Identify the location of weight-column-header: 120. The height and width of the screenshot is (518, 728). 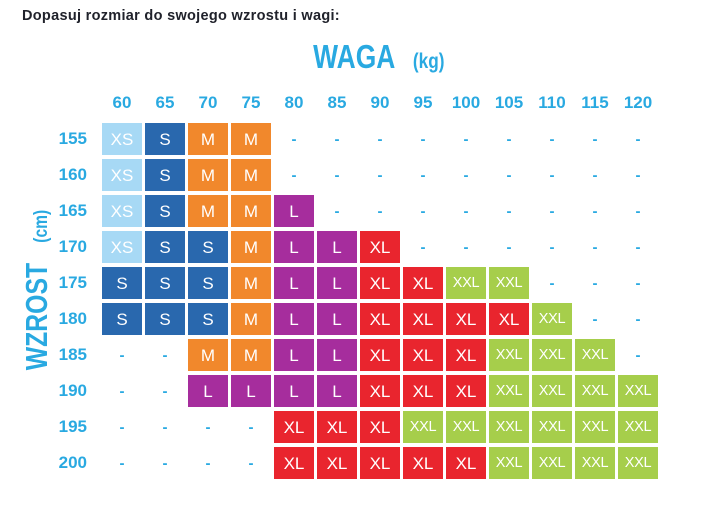
(638, 102).